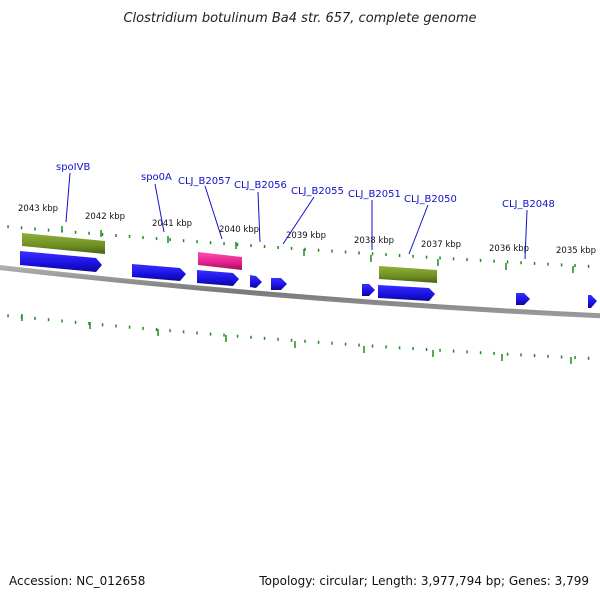 The image size is (600, 600). Describe the element at coordinates (73, 167) in the screenshot. I see `gene-label-spoivb: spoIVB` at that location.